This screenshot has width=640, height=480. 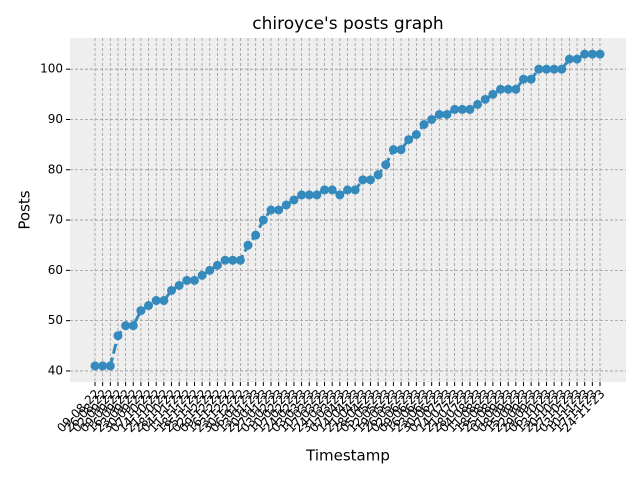 What do you see at coordinates (25, 209) in the screenshot?
I see `y-axis-label: Posts` at bounding box center [25, 209].